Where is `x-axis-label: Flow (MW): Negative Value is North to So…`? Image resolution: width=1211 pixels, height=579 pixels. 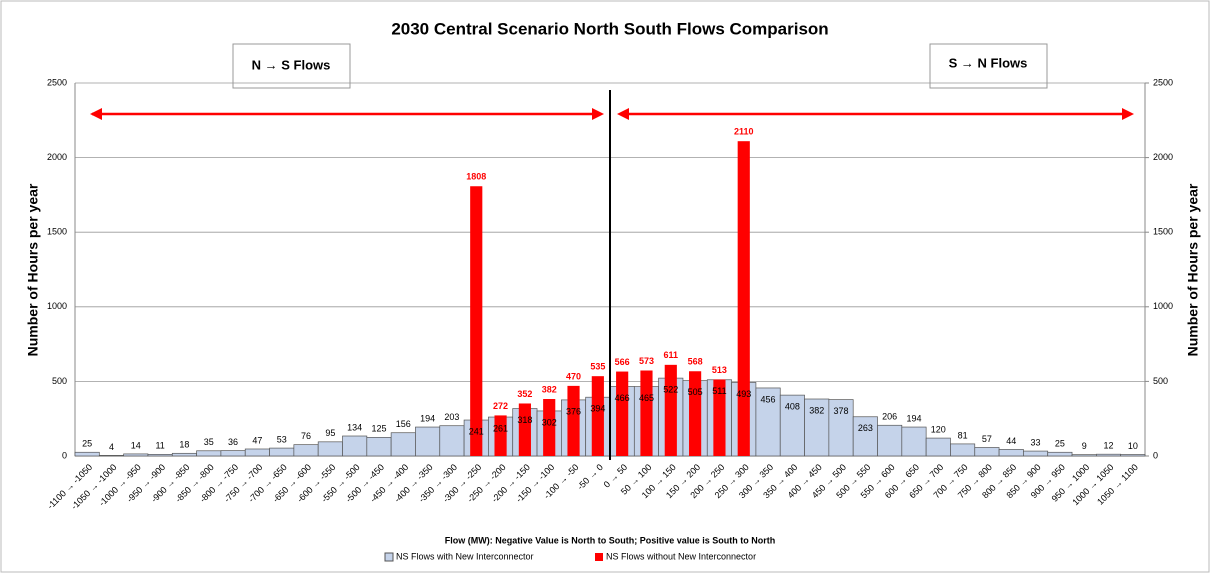
x-axis-label: Flow (MW): Negative Value is North to So… is located at coordinates (610, 540).